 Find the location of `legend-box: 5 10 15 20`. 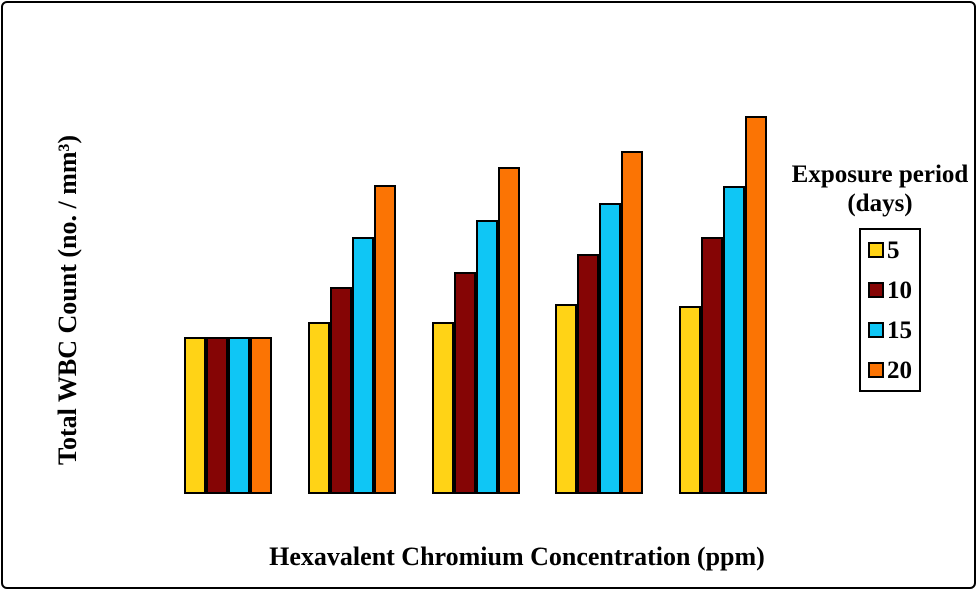

legend-box: 5 10 15 20 is located at coordinates (890, 310).